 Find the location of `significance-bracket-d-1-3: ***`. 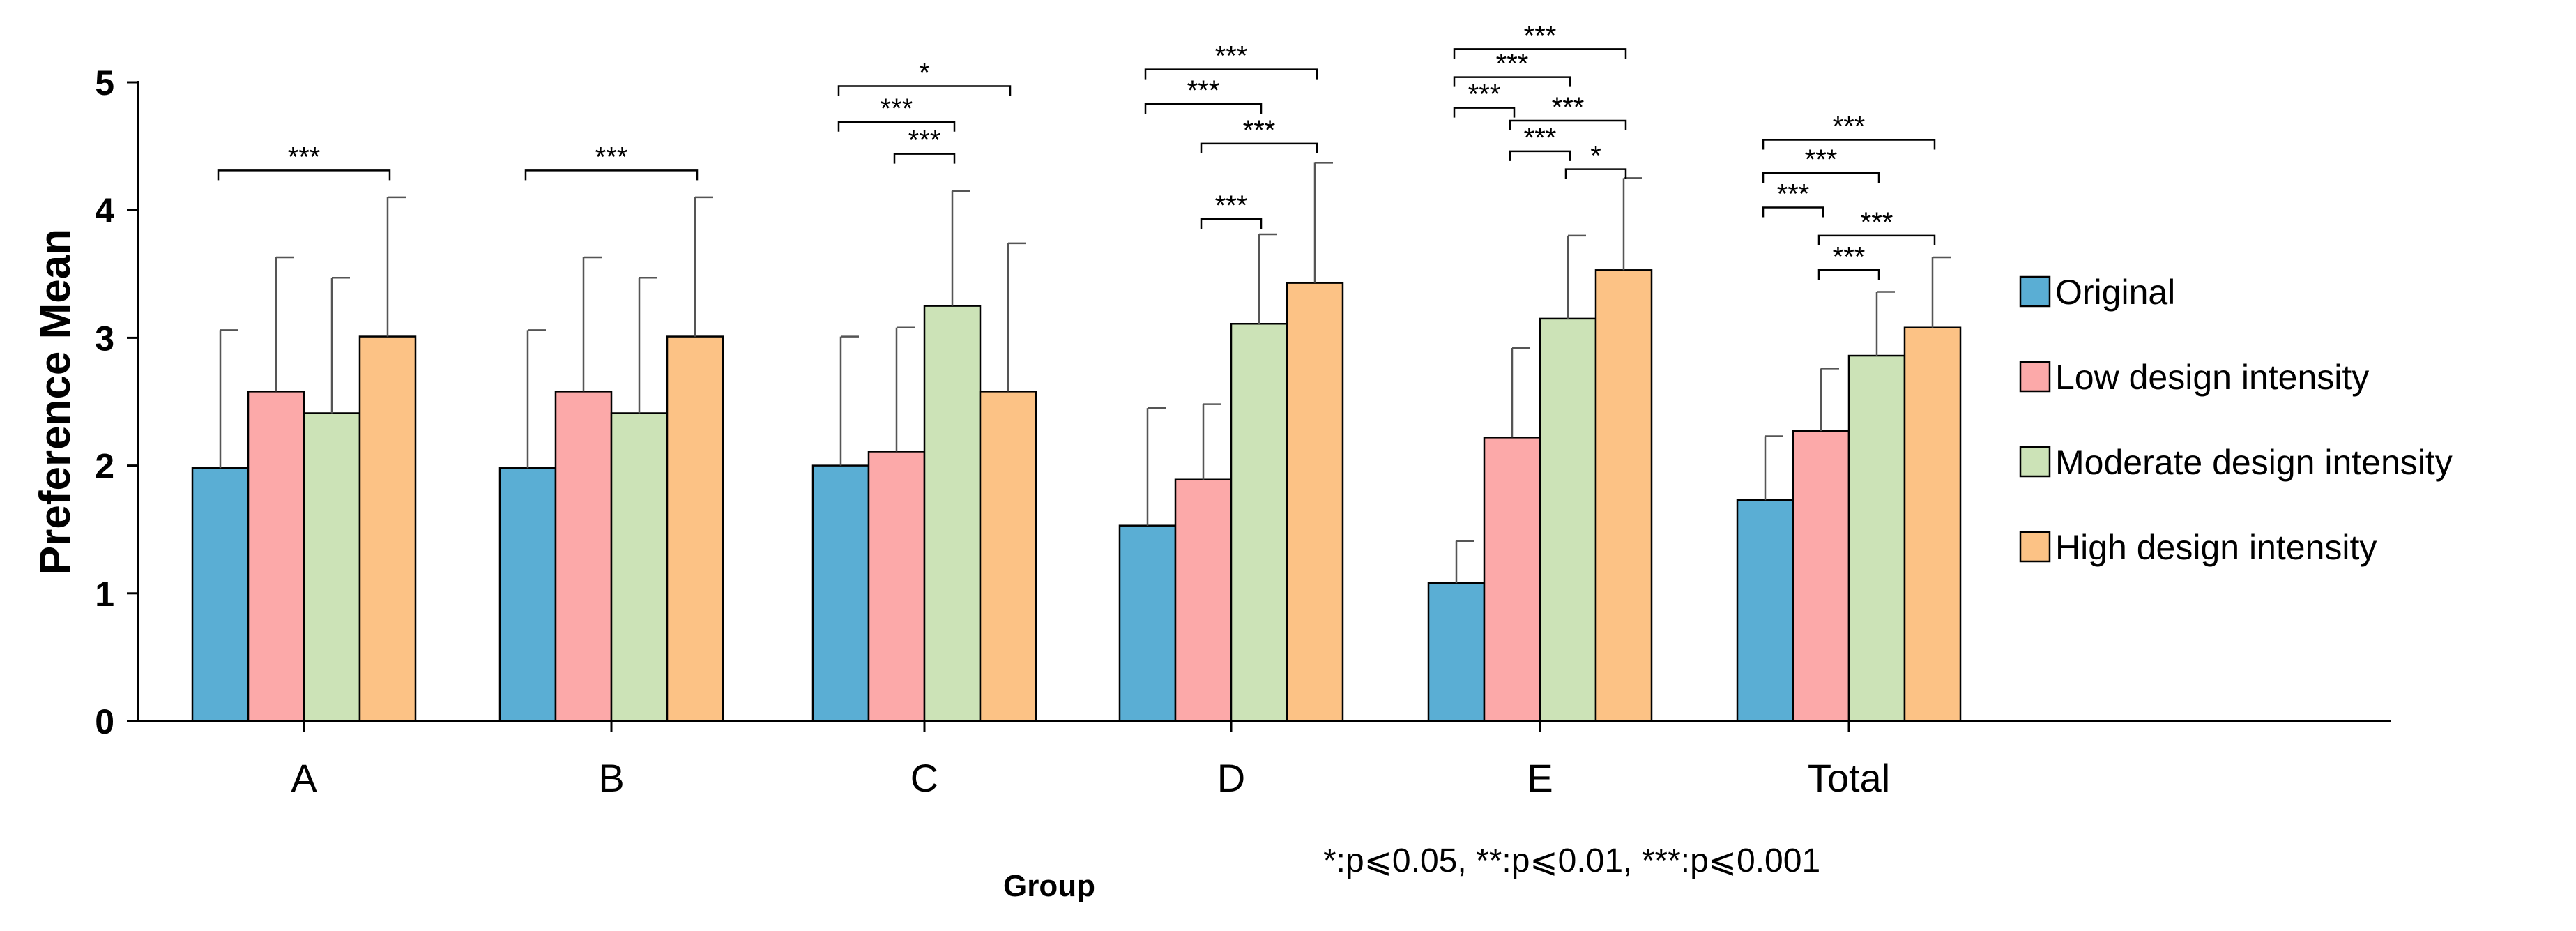

significance-bracket-d-1-3: *** is located at coordinates (1259, 134).